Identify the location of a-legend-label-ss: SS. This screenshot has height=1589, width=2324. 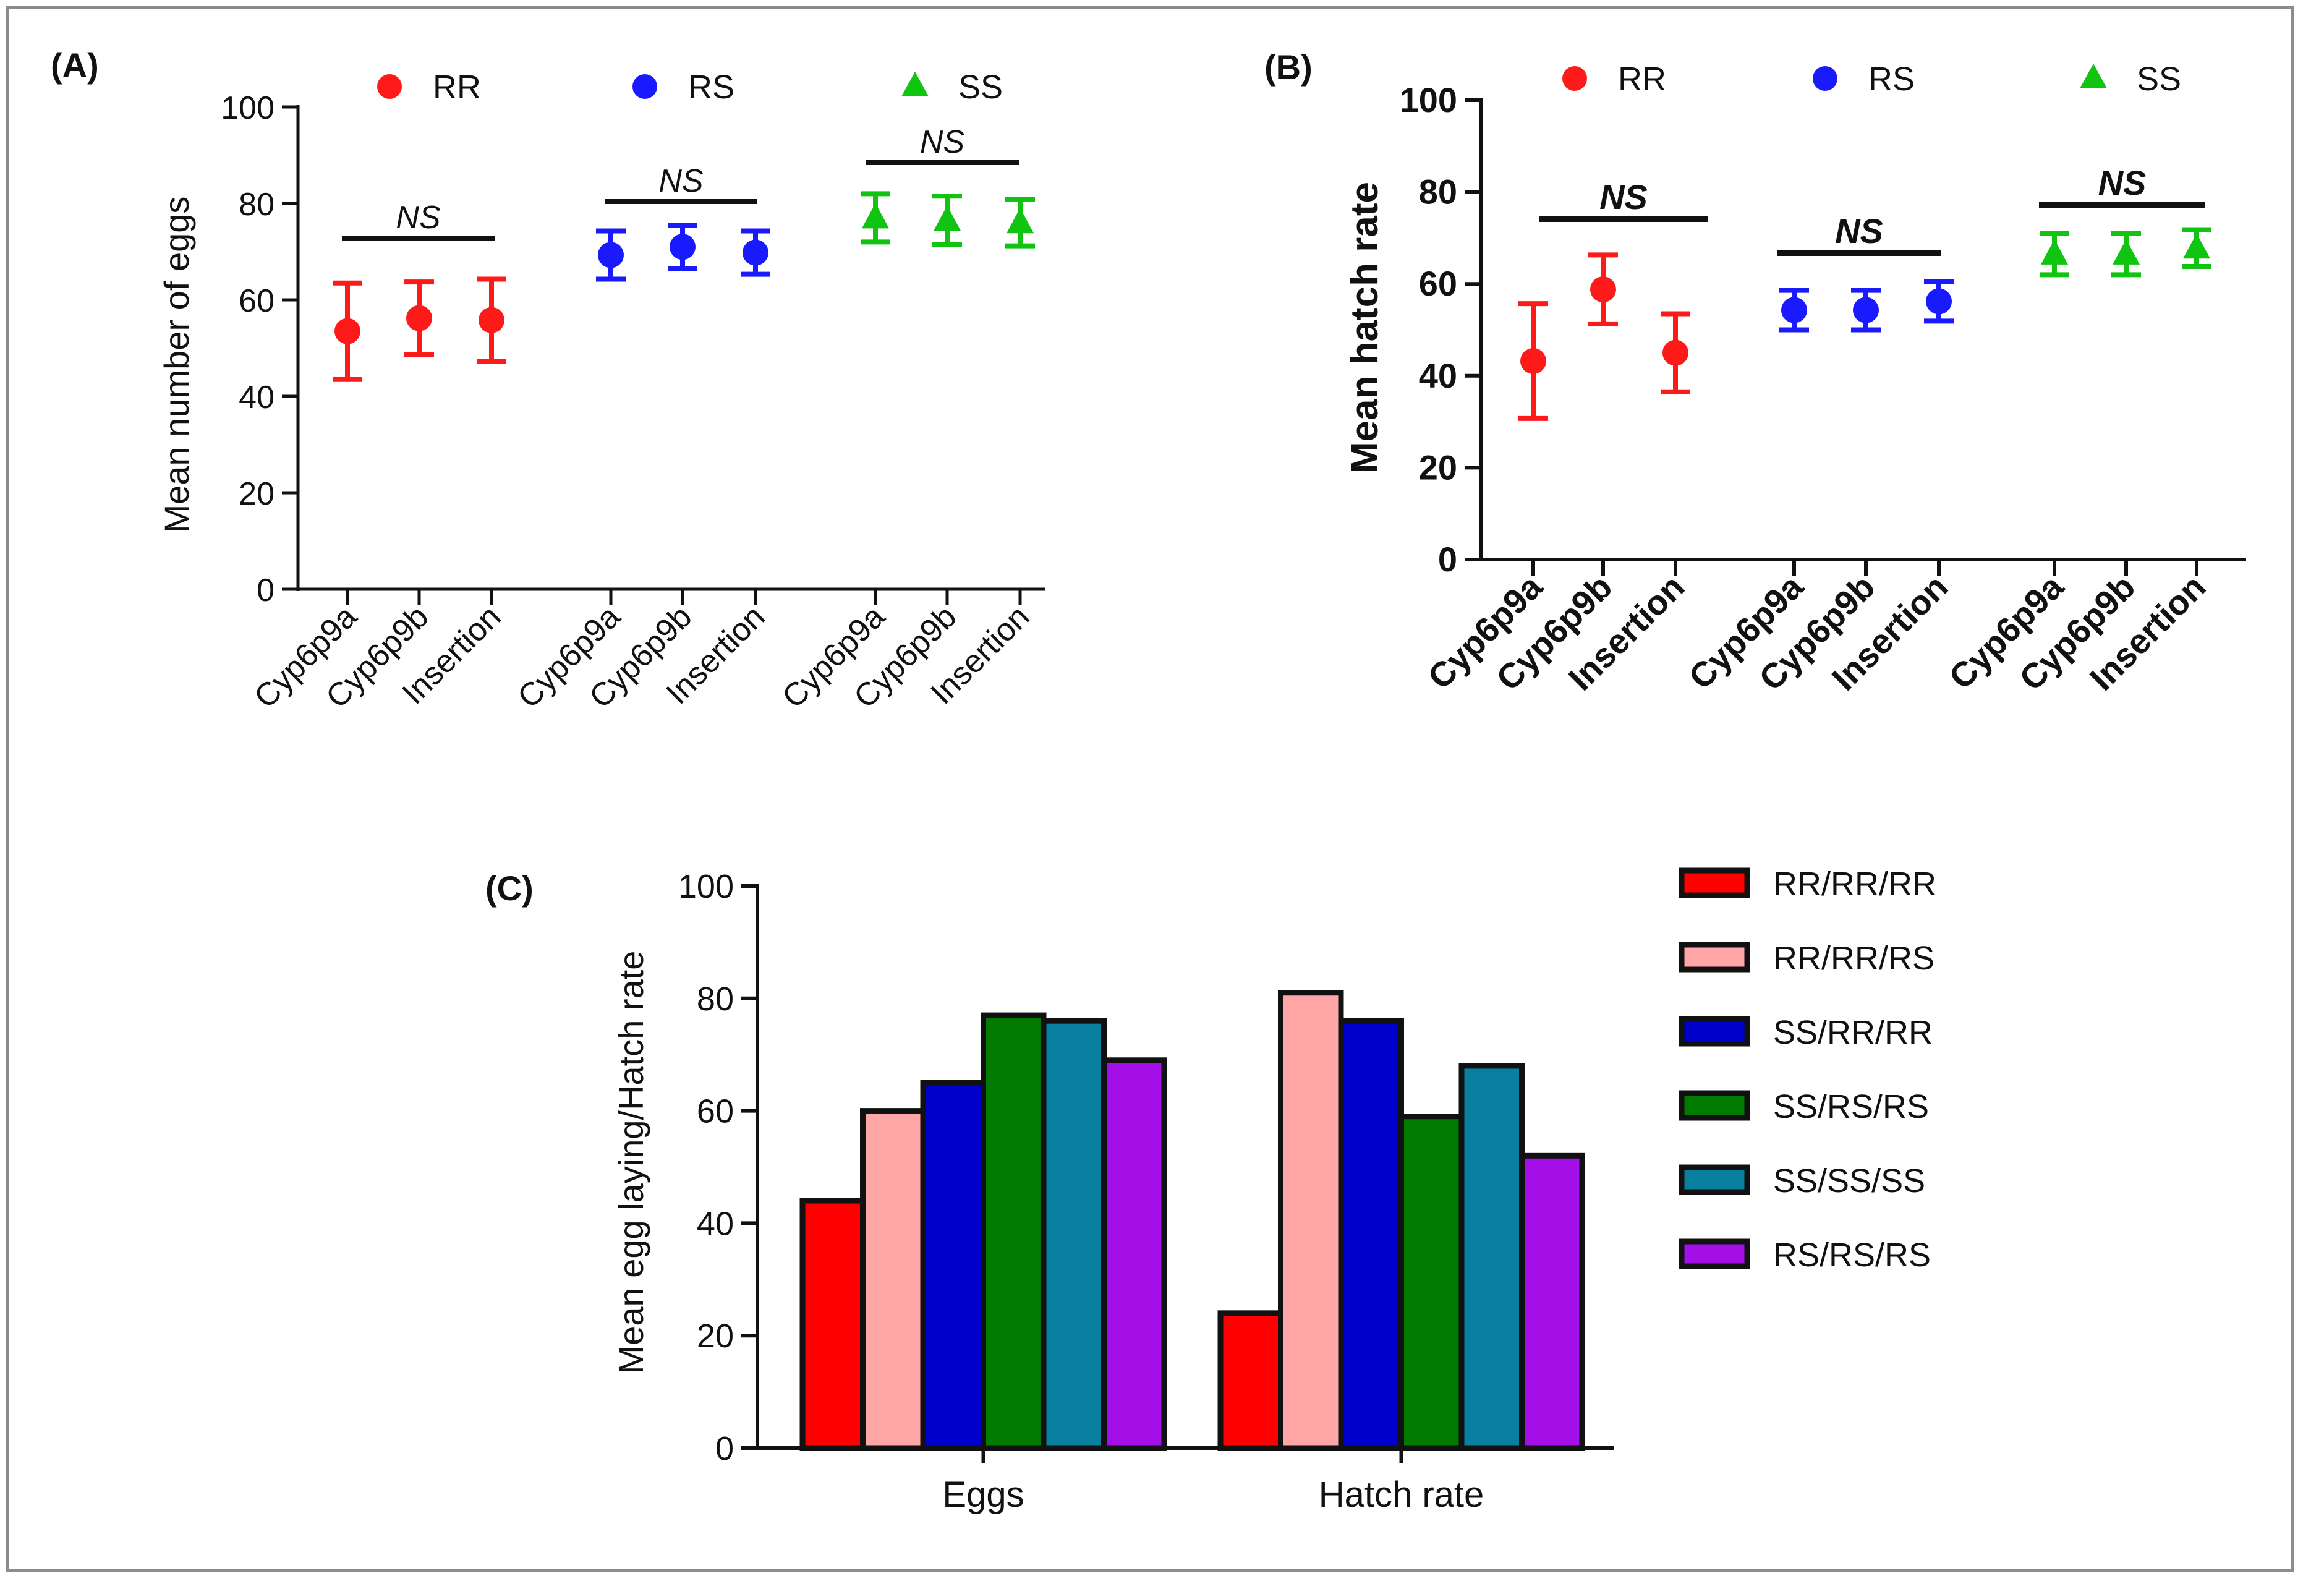
(980, 88).